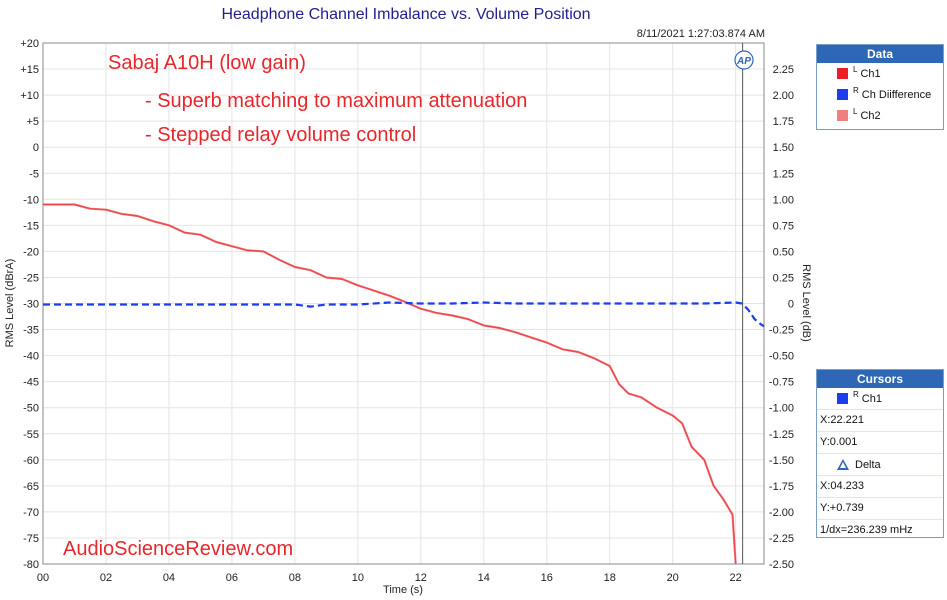  I want to click on x-tick-label: 18, so click(610, 578).